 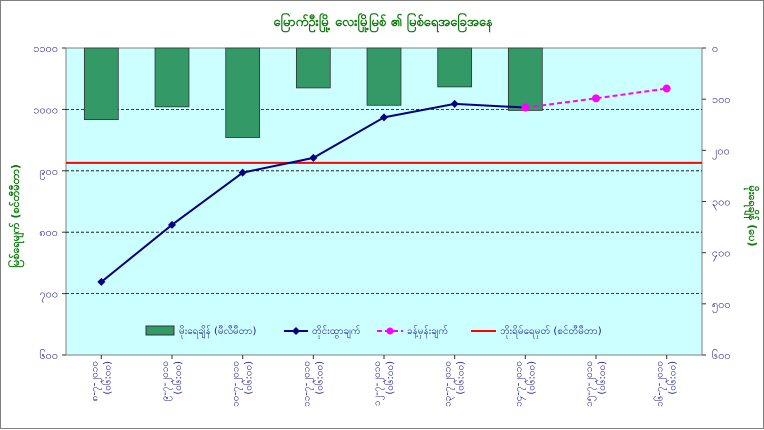 What do you see at coordinates (218, 331) in the screenshot?
I see `legend-label-rain: မိုးရေချိန် (မီလီမီတာ)` at bounding box center [218, 331].